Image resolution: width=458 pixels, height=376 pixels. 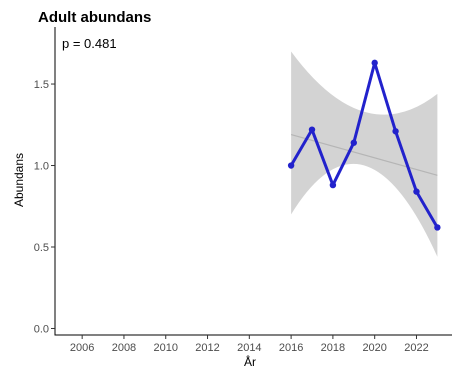 What do you see at coordinates (333, 348) in the screenshot?
I see `x-tick-label: 2018` at bounding box center [333, 348].